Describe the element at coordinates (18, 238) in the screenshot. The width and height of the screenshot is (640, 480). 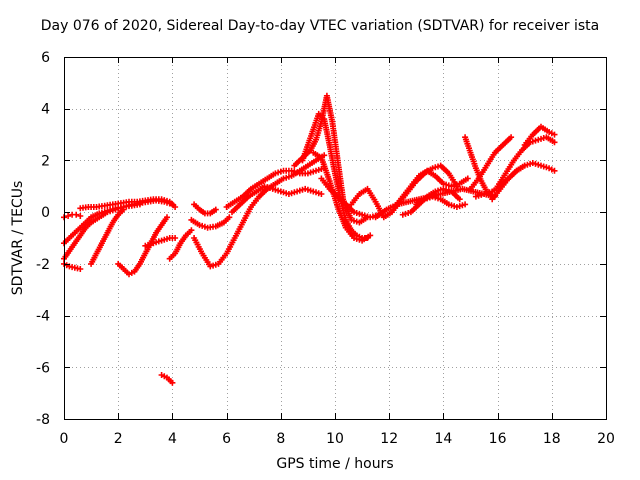
I see `y-axis-label: SDTVAR / TECUs` at that location.